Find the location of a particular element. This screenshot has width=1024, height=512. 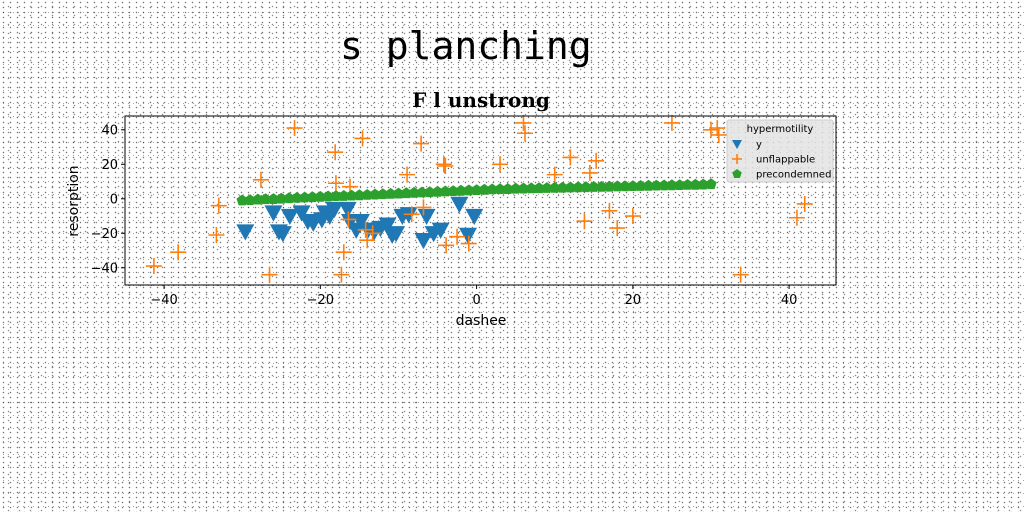

legend-box is located at coordinates (780, 151).